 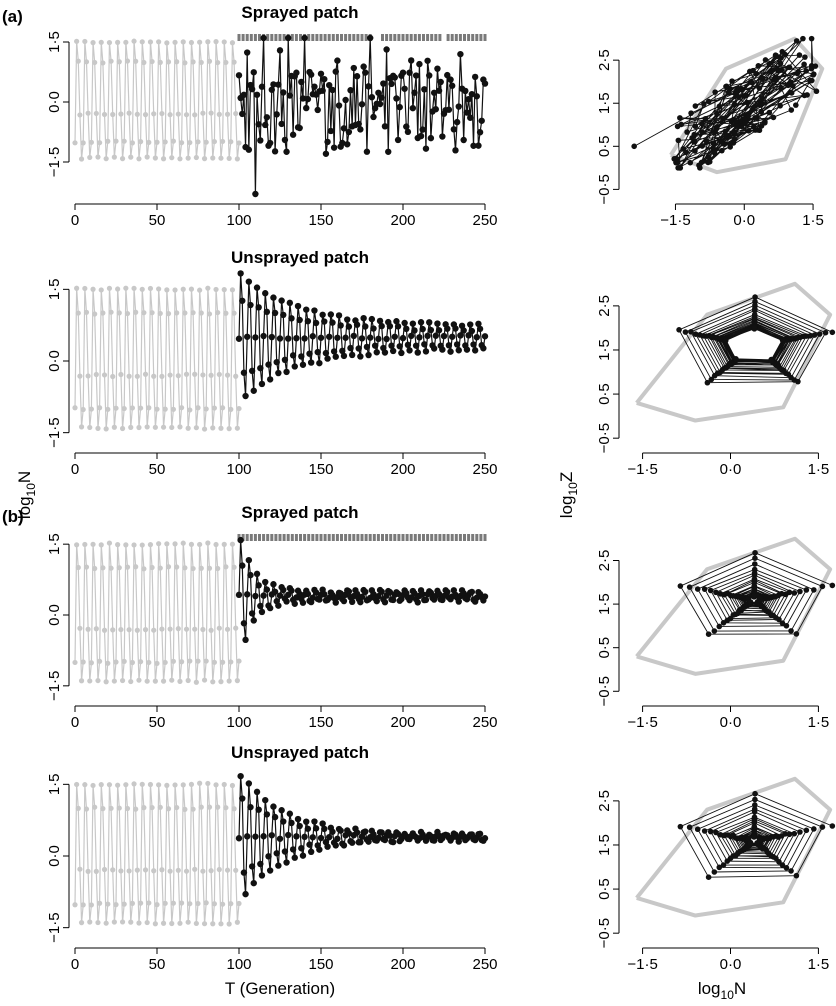 I want to click on a-unsprayed-ts-title: Unsprayed patch, so click(x=300, y=257).